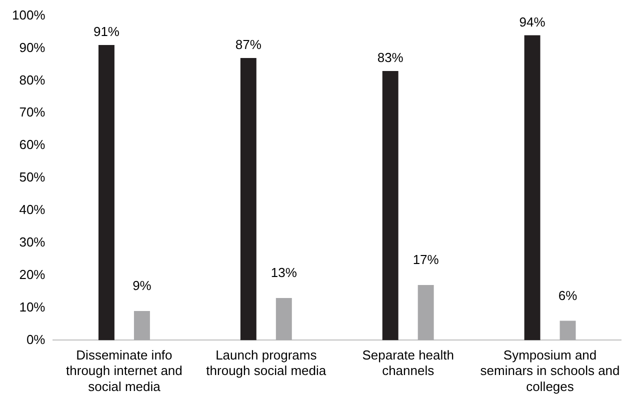 The image size is (631, 407). Describe the element at coordinates (32, 80) in the screenshot. I see `y-tick-label: 80%` at that location.